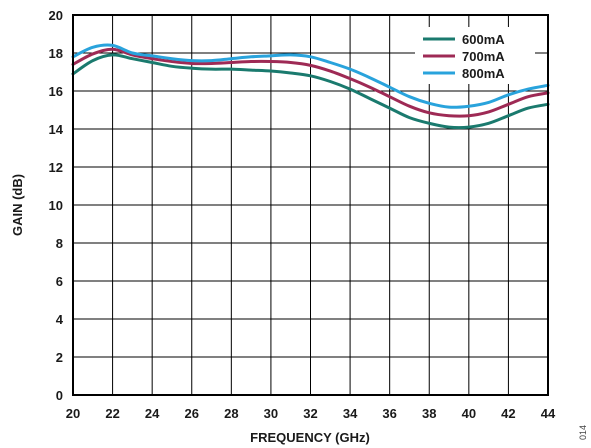 Image resolution: width=591 pixels, height=448 pixels. What do you see at coordinates (483, 73) in the screenshot?
I see `legend-label-800mA: 800mA` at bounding box center [483, 73].